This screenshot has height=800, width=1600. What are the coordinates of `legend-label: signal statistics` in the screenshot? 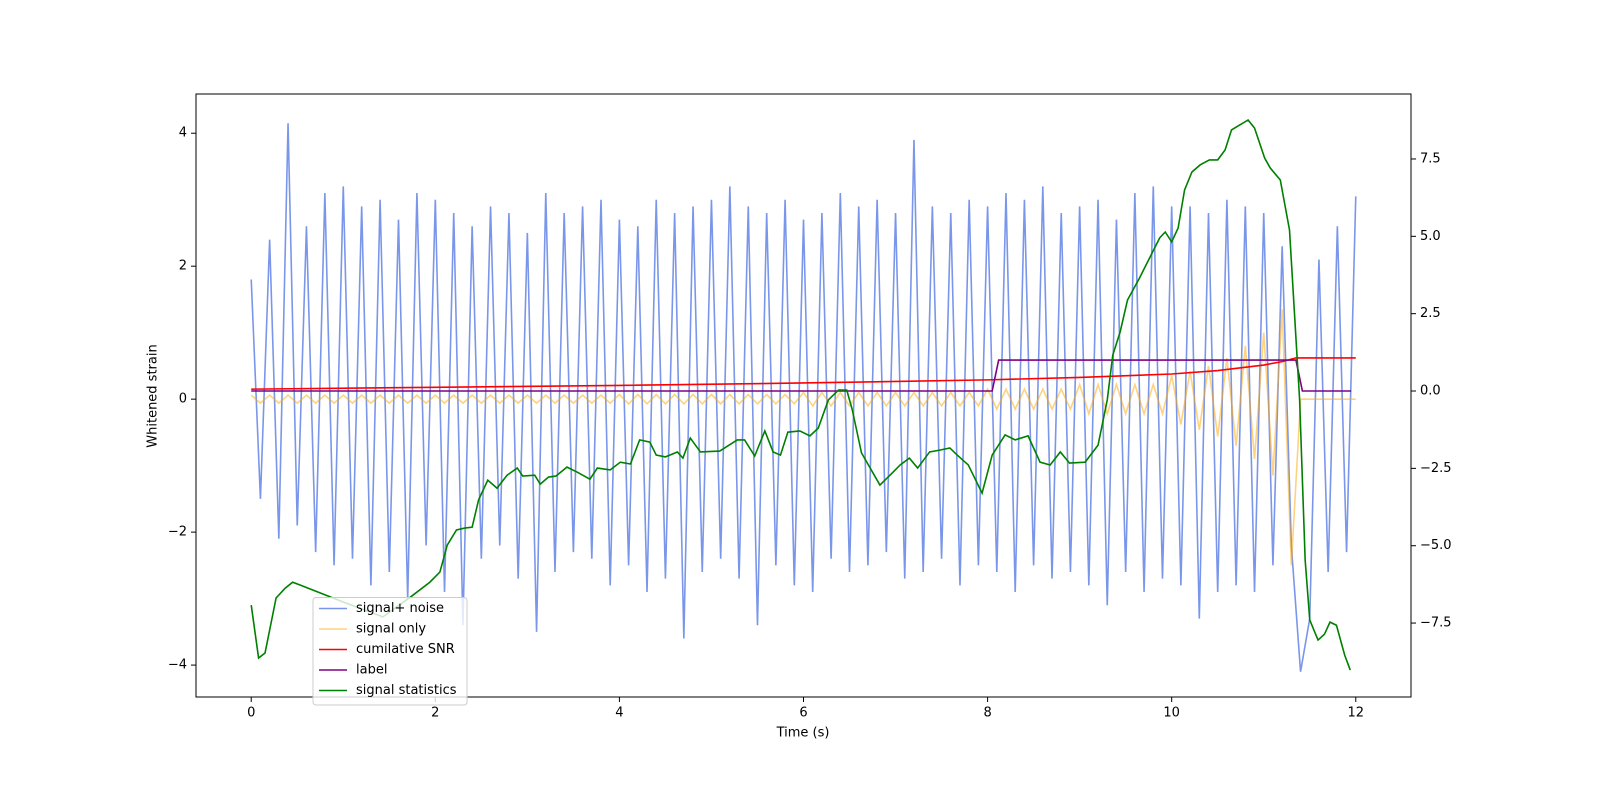 It's located at (406, 690).